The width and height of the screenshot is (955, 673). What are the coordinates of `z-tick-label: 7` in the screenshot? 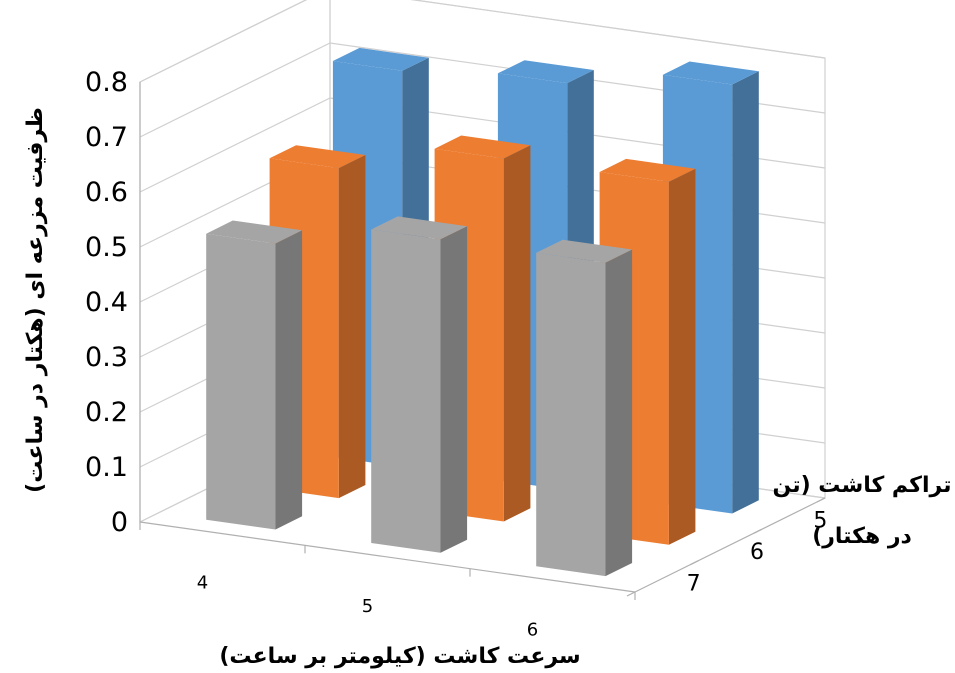 It's located at (694, 583).